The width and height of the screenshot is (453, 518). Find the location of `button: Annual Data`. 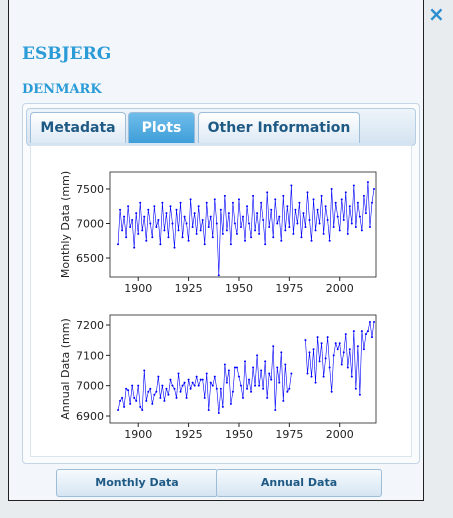

button: Annual Data is located at coordinates (299, 483).